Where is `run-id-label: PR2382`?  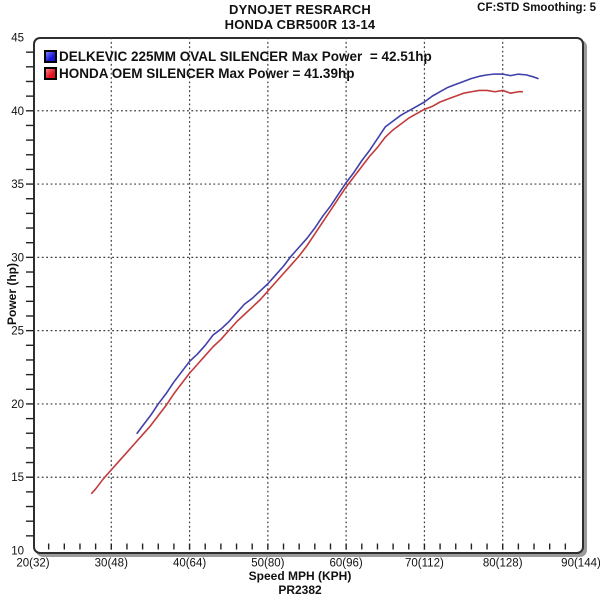 run-id-label: PR2382 is located at coordinates (300, 590).